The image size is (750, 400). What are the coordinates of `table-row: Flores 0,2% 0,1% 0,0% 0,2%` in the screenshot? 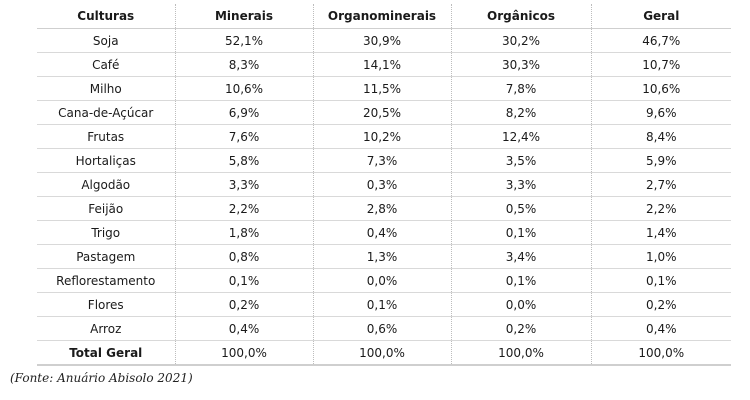 It's located at (384, 304).